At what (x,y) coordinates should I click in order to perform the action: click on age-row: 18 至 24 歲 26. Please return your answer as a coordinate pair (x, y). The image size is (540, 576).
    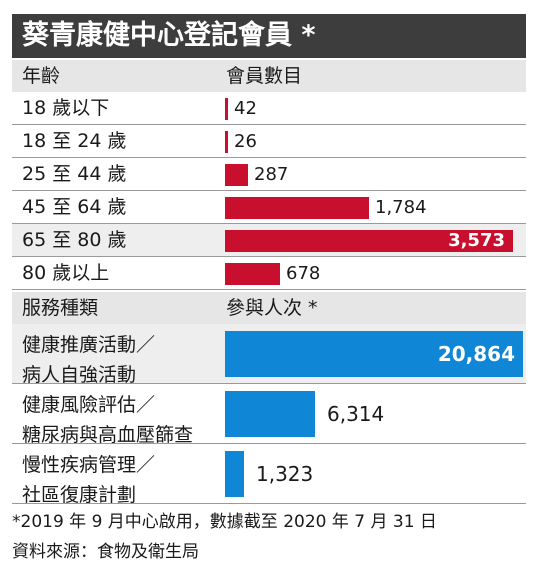
    Looking at the image, I should click on (269, 141).